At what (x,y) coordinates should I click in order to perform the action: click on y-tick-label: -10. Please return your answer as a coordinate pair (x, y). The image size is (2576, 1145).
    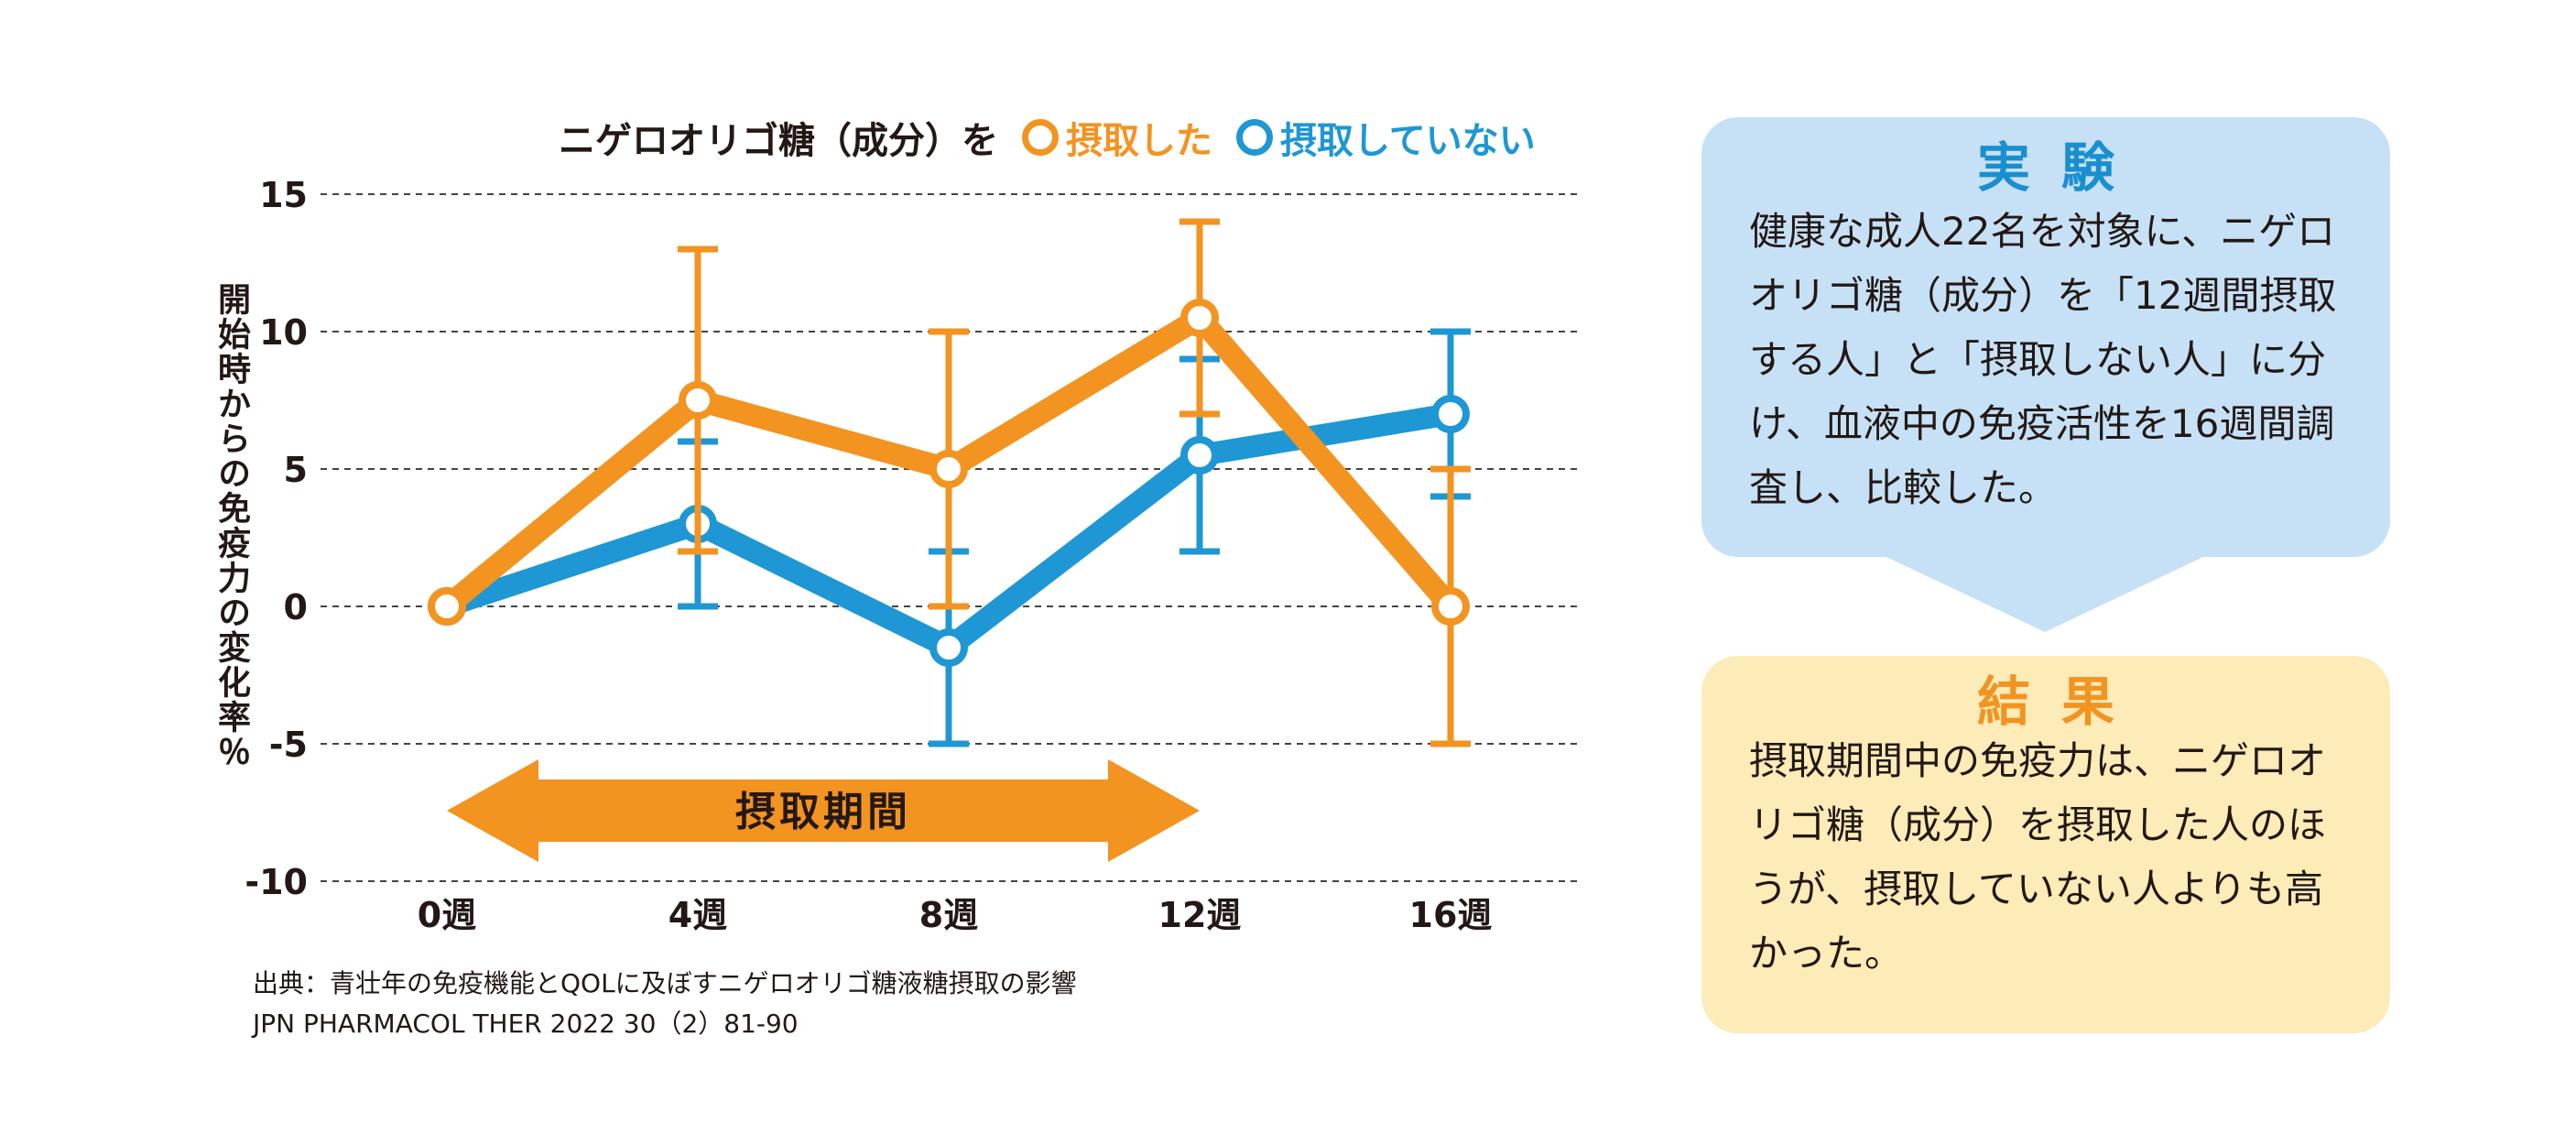
    Looking at the image, I should click on (276, 882).